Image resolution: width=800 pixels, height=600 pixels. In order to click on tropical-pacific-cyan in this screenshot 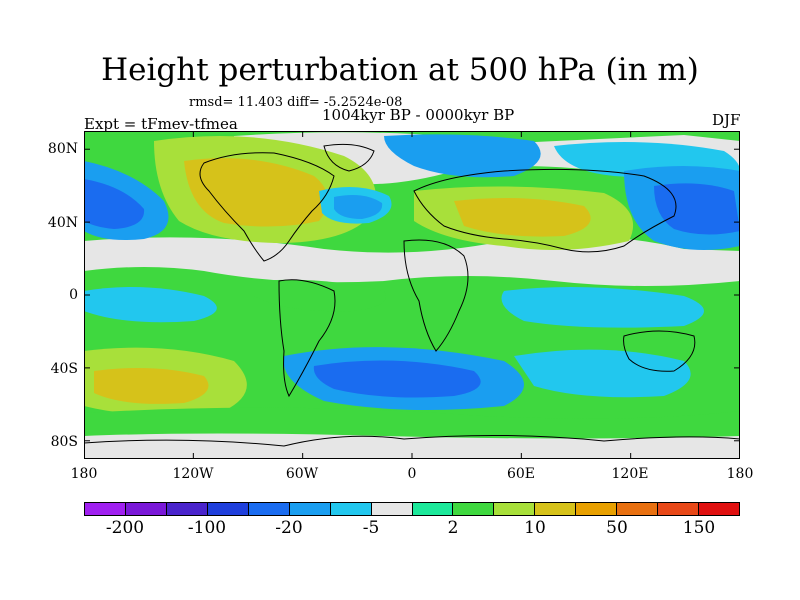, I will do `click(150, 305)`.